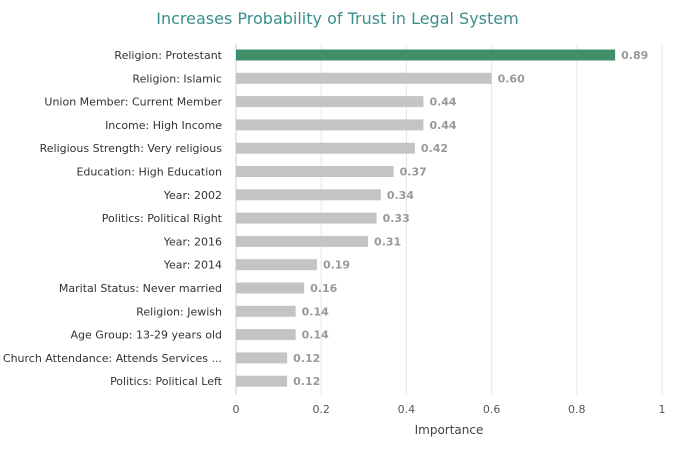  I want to click on category-label: Politics: Political Left, so click(166, 381).